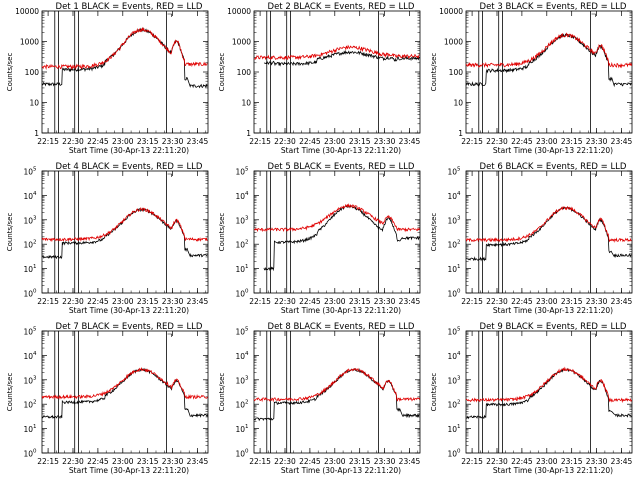 The width and height of the screenshot is (640, 480). Describe the element at coordinates (341, 167) in the screenshot. I see `chart-title: Det 5 BLACK = Events, RED = LLD` at that location.